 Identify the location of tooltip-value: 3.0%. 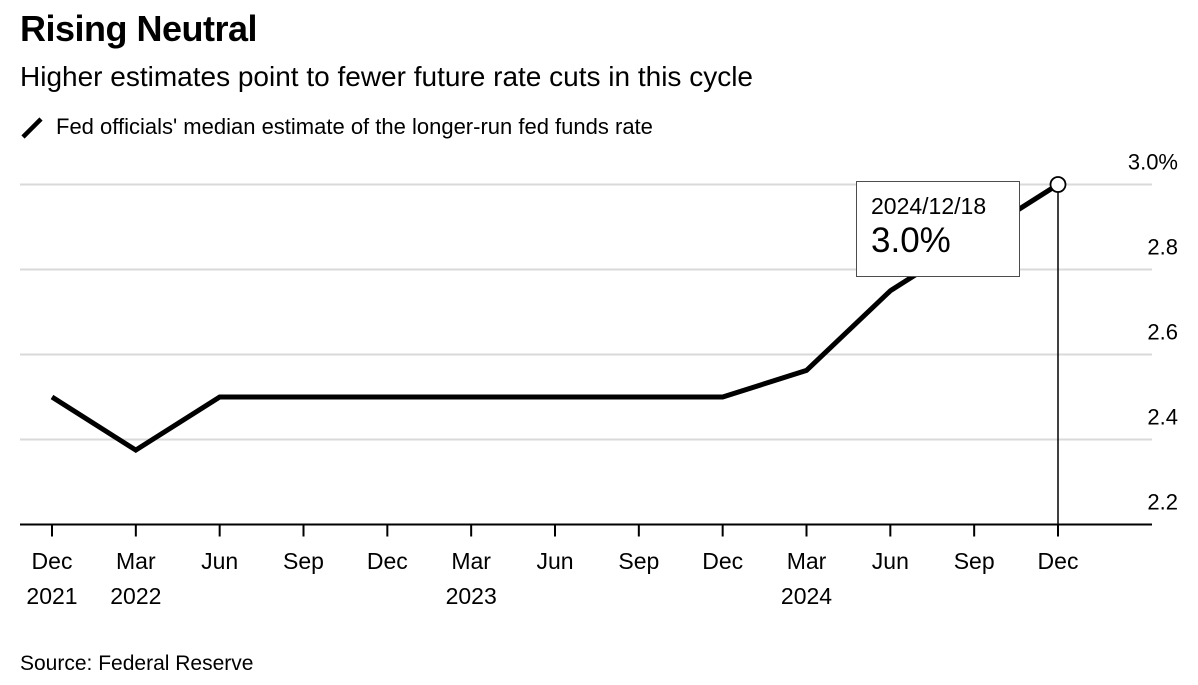
(911, 240).